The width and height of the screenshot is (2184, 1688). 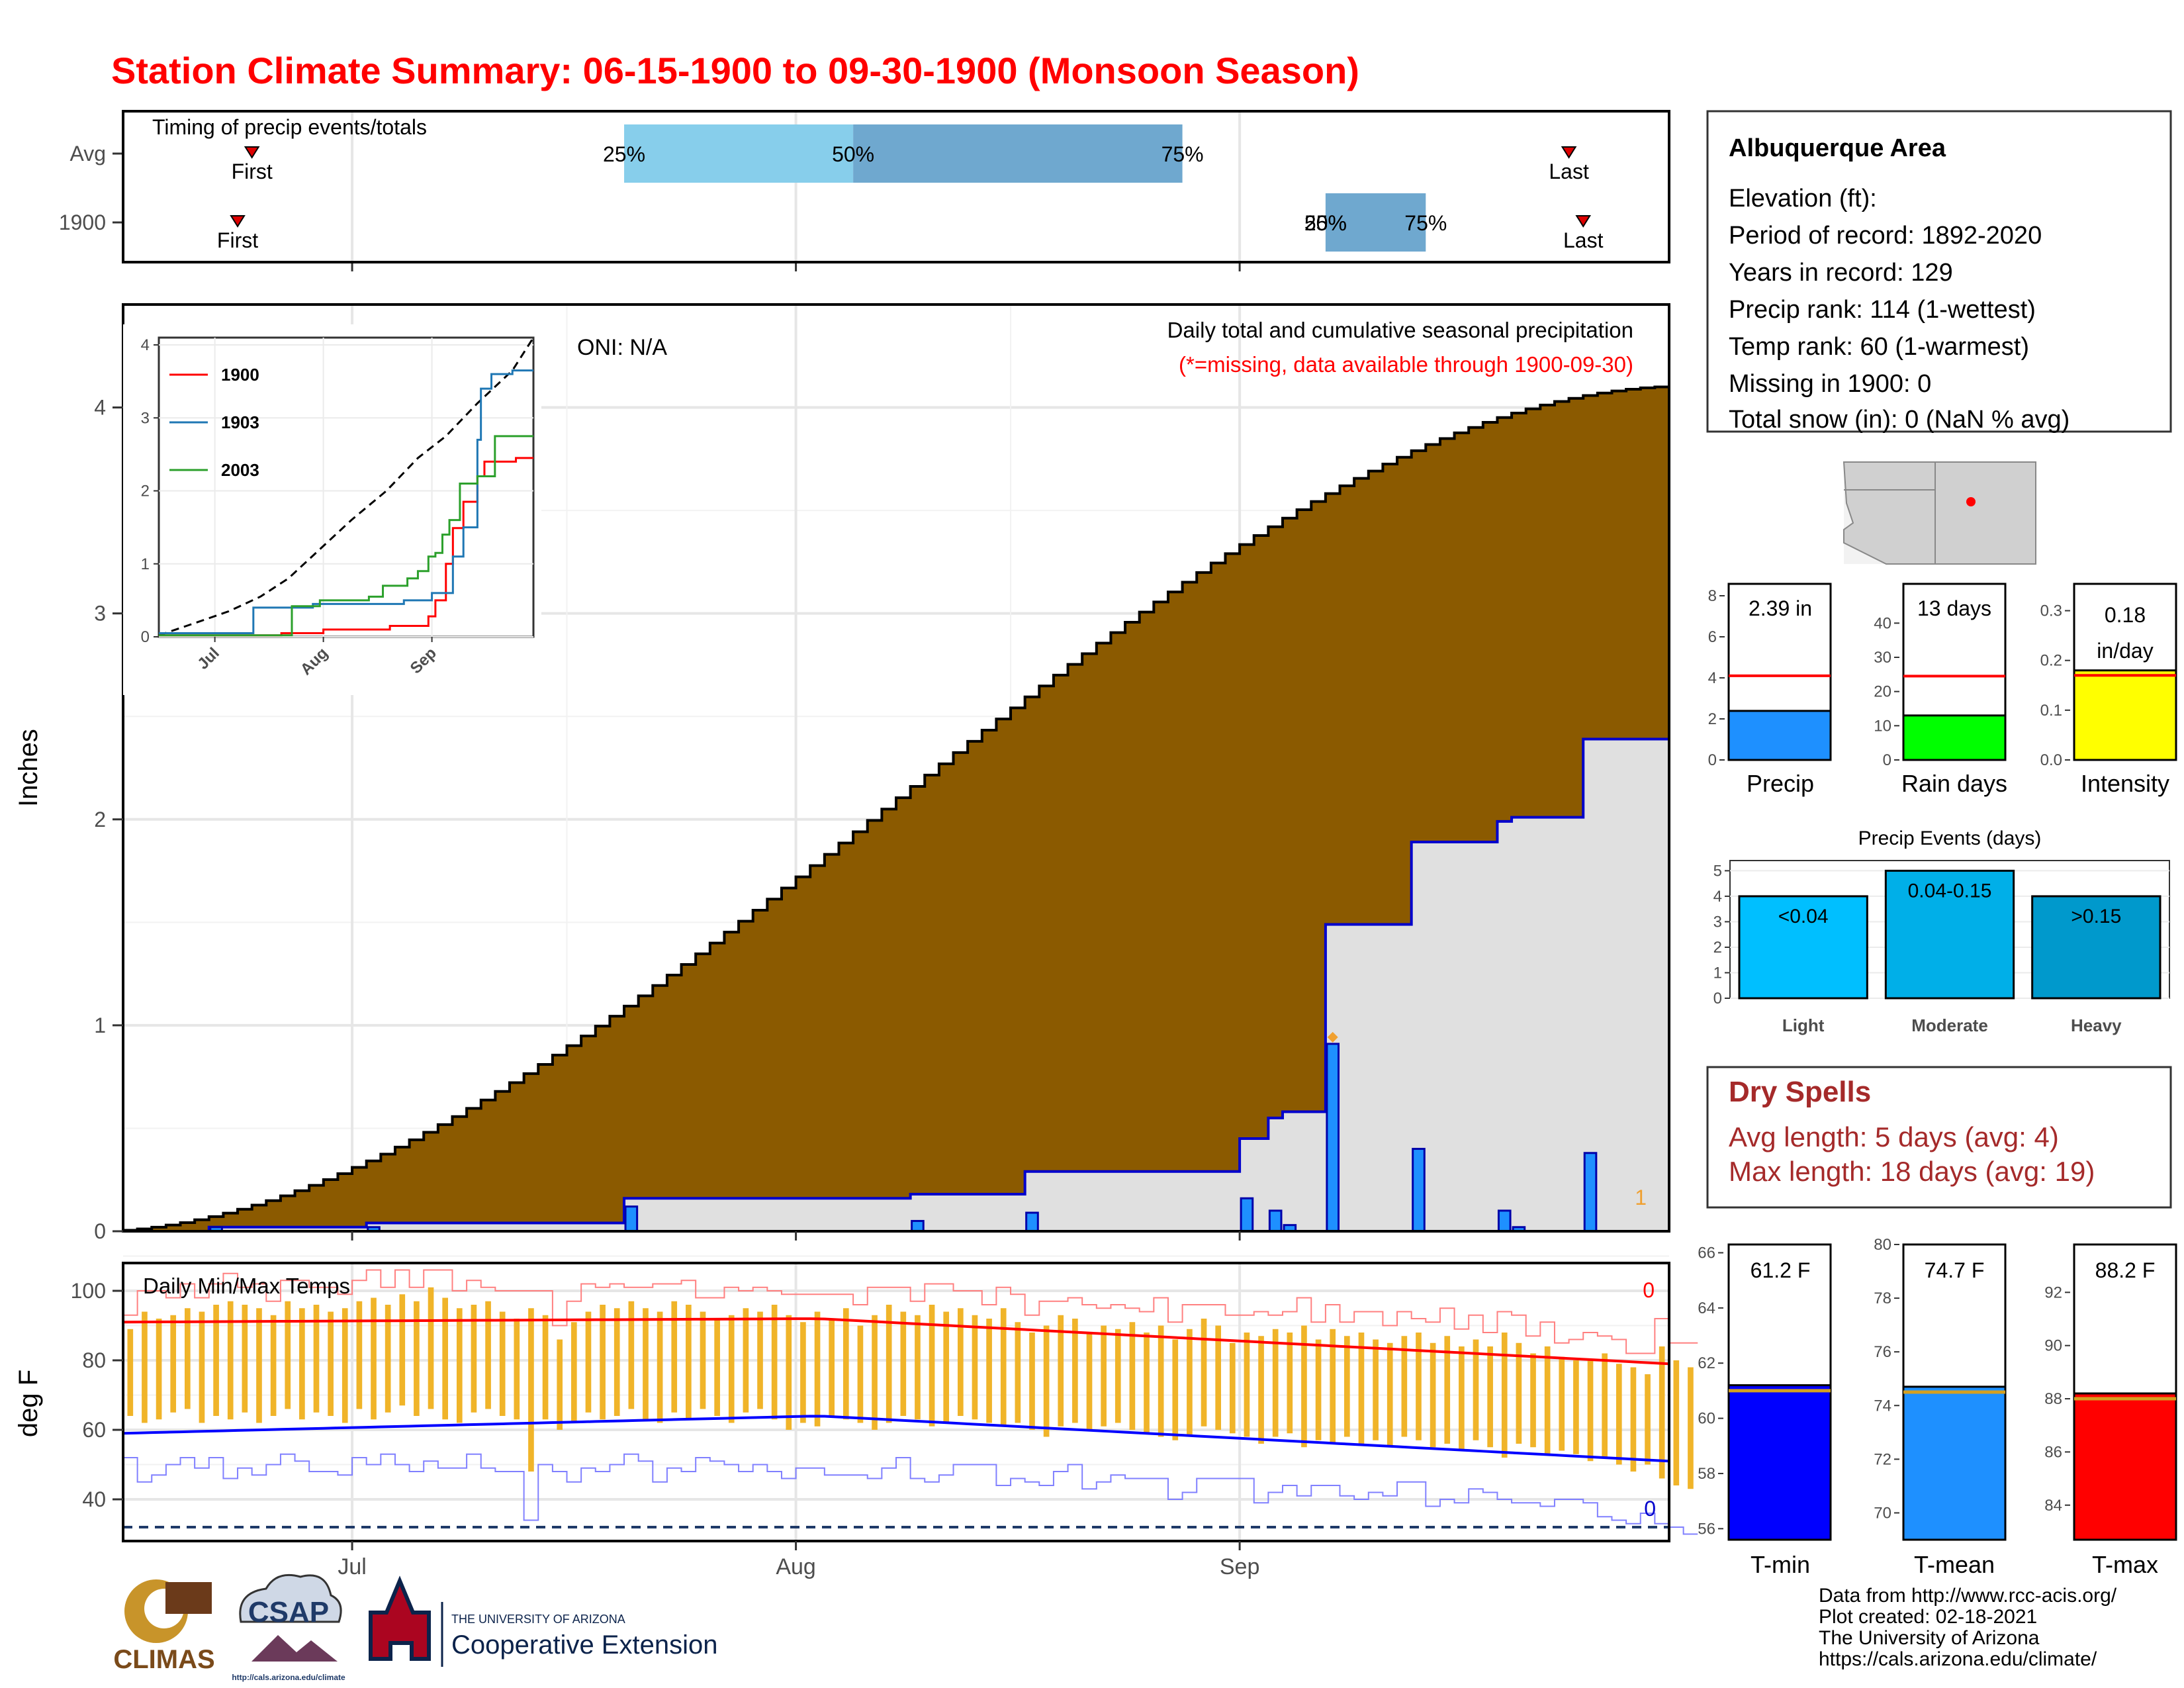 I want to click on tmax-y-tick-label-3: 90, so click(x=2053, y=1346).